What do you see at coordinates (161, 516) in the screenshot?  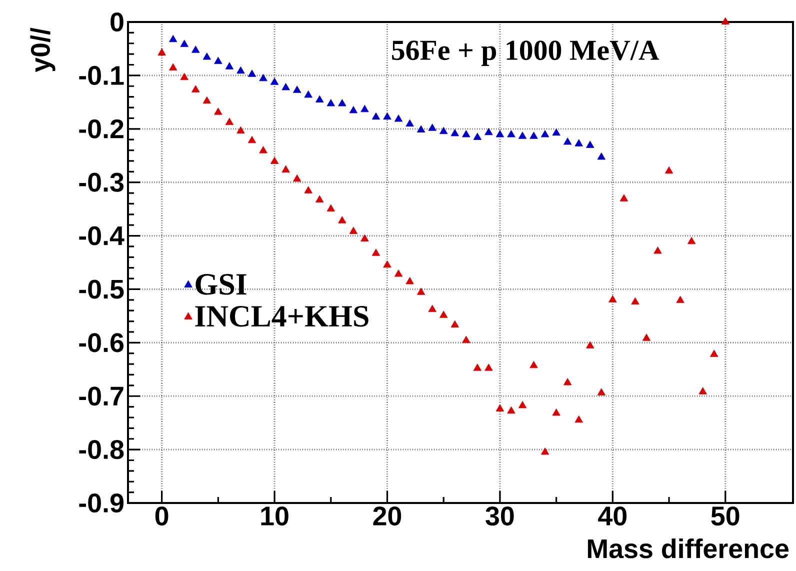 I see `x-tick-label: 0` at bounding box center [161, 516].